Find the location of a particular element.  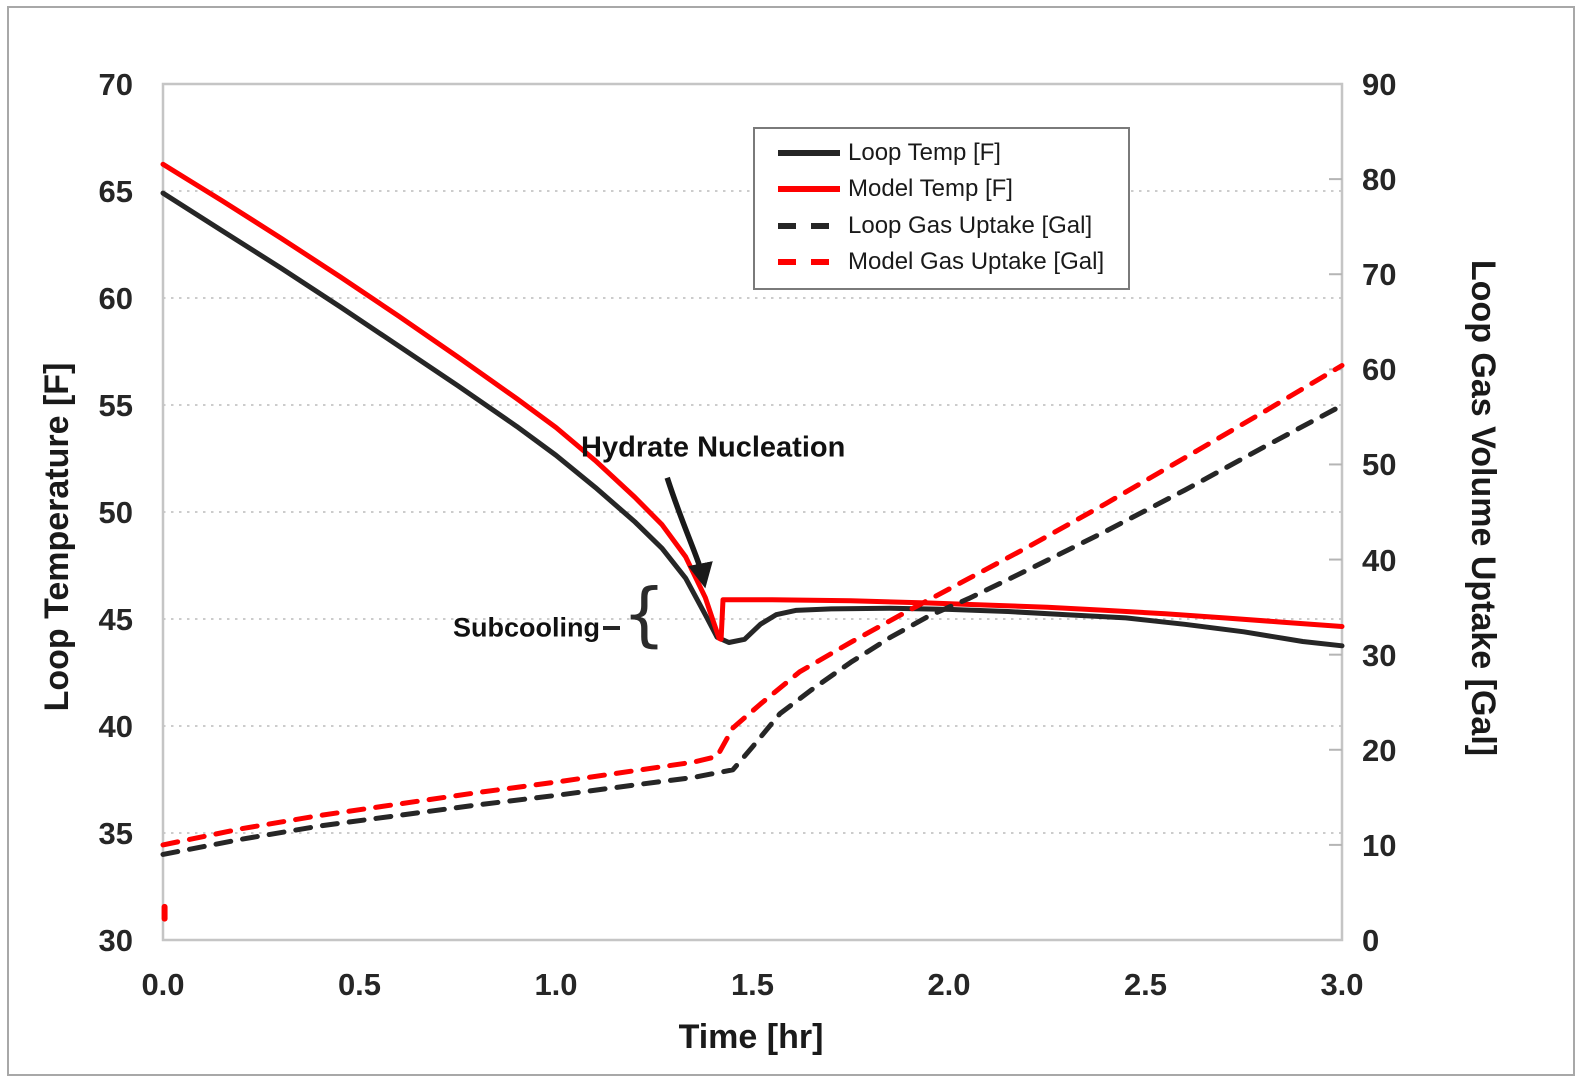

right-axis-tick-label: 40 is located at coordinates (1379, 560).